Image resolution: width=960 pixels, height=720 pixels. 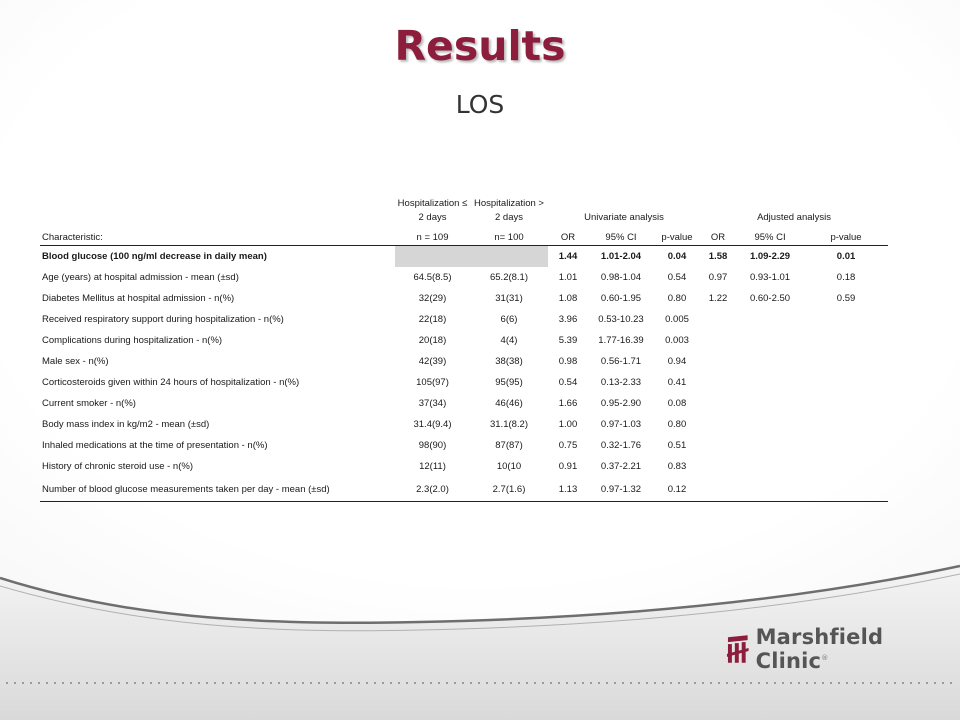 I want to click on table-cell: 0.97-1.32, so click(x=621, y=489).